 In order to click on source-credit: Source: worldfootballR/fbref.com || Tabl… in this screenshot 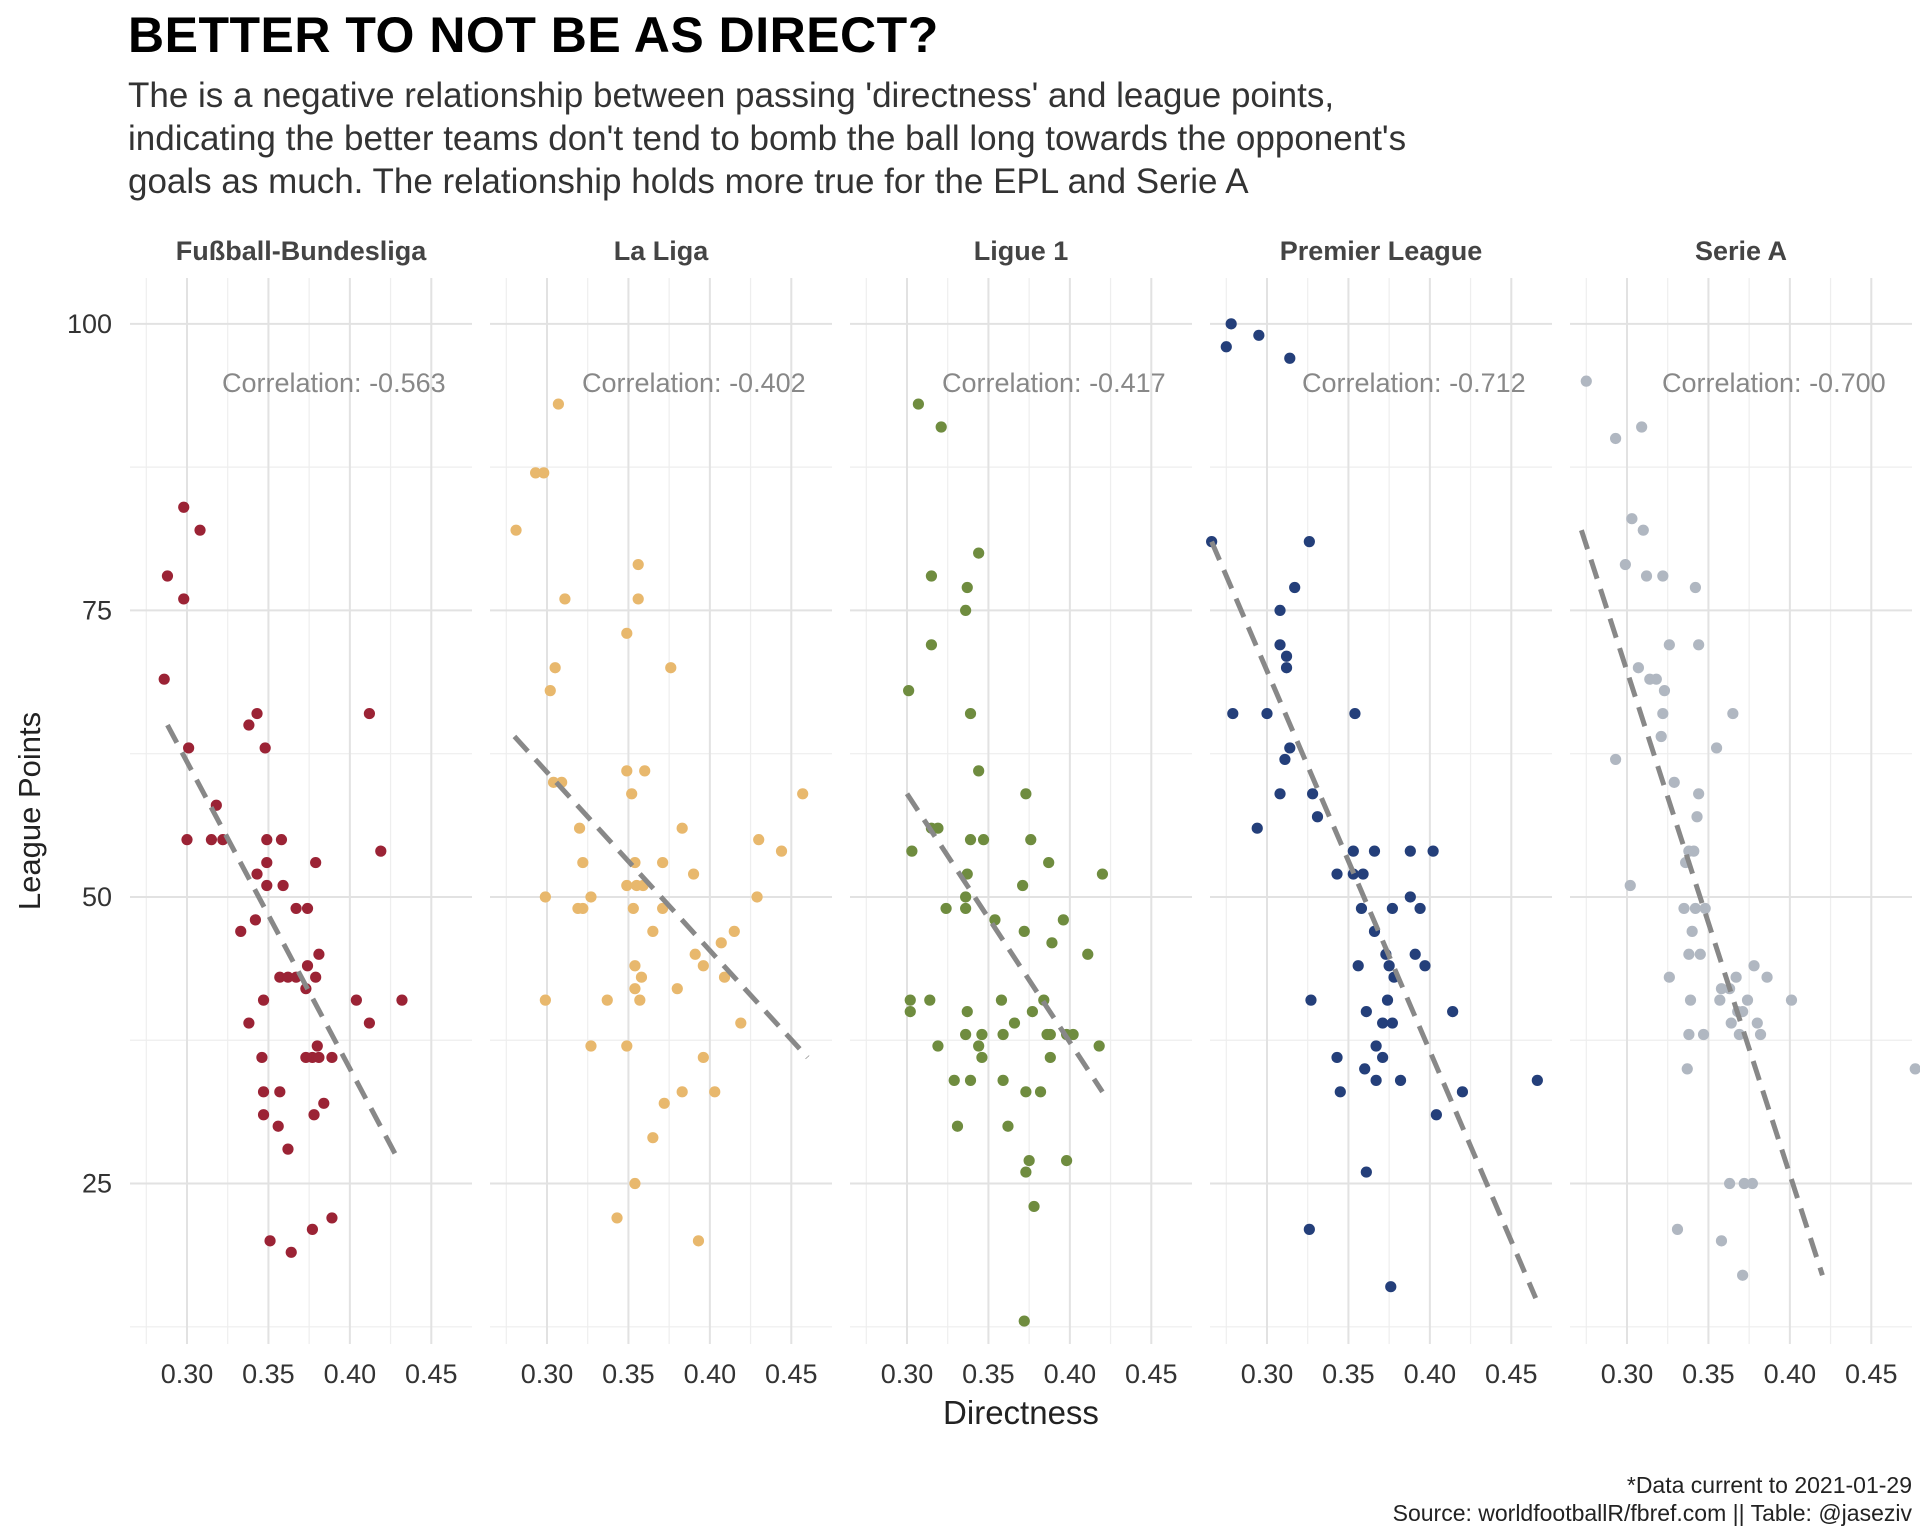, I will do `click(1652, 1513)`.